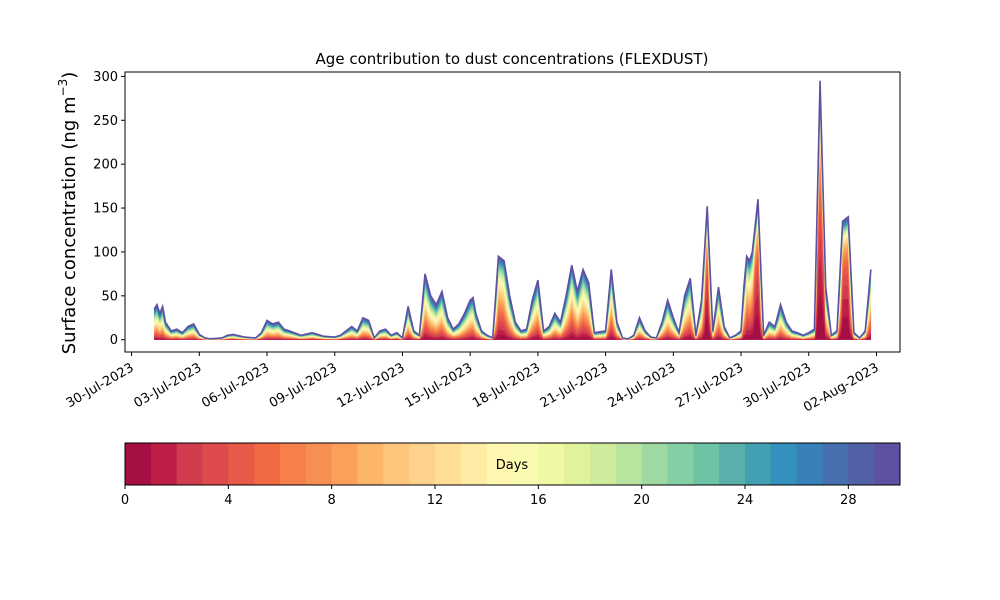 The image size is (1000, 600). Describe the element at coordinates (438, 385) in the screenshot. I see `x-tick-label: 15-Jul-2023` at that location.